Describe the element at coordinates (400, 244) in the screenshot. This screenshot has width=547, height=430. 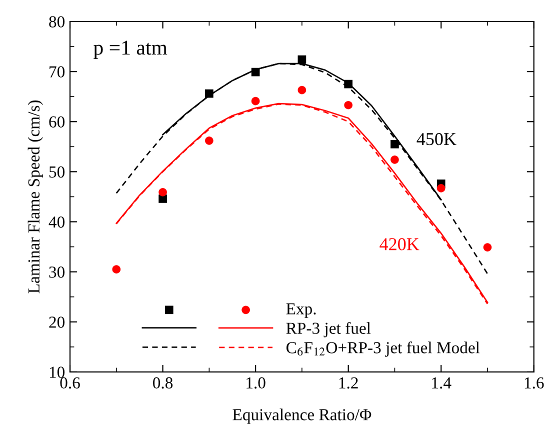
I see `annotation: 420K` at that location.